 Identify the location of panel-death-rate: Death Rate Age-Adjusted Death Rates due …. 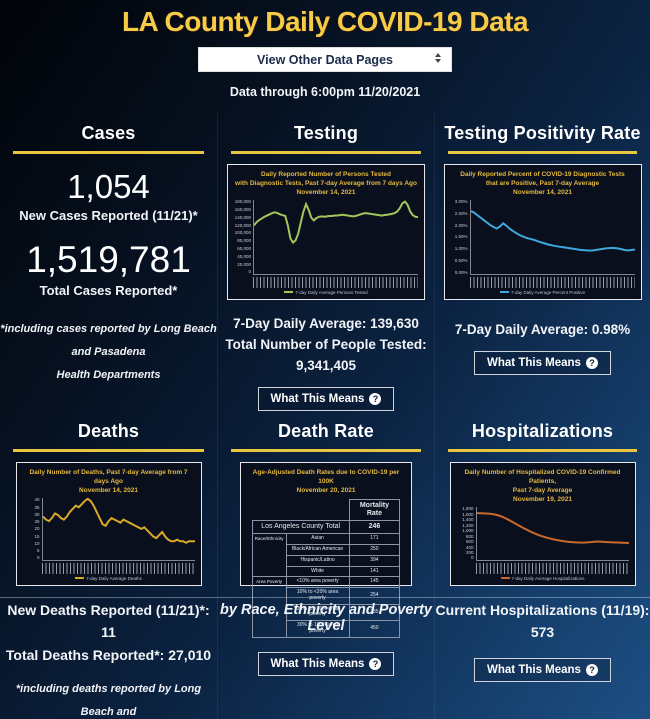
(325, 563).